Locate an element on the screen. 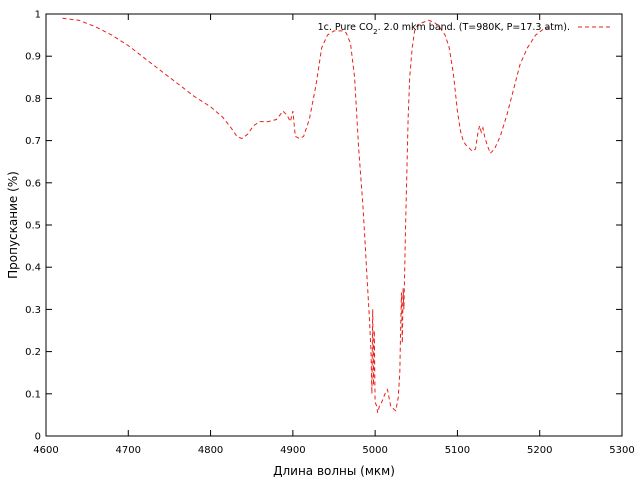 Image resolution: width=640 pixels, height=480 pixels. x-tick-label: 5300 is located at coordinates (621, 450).